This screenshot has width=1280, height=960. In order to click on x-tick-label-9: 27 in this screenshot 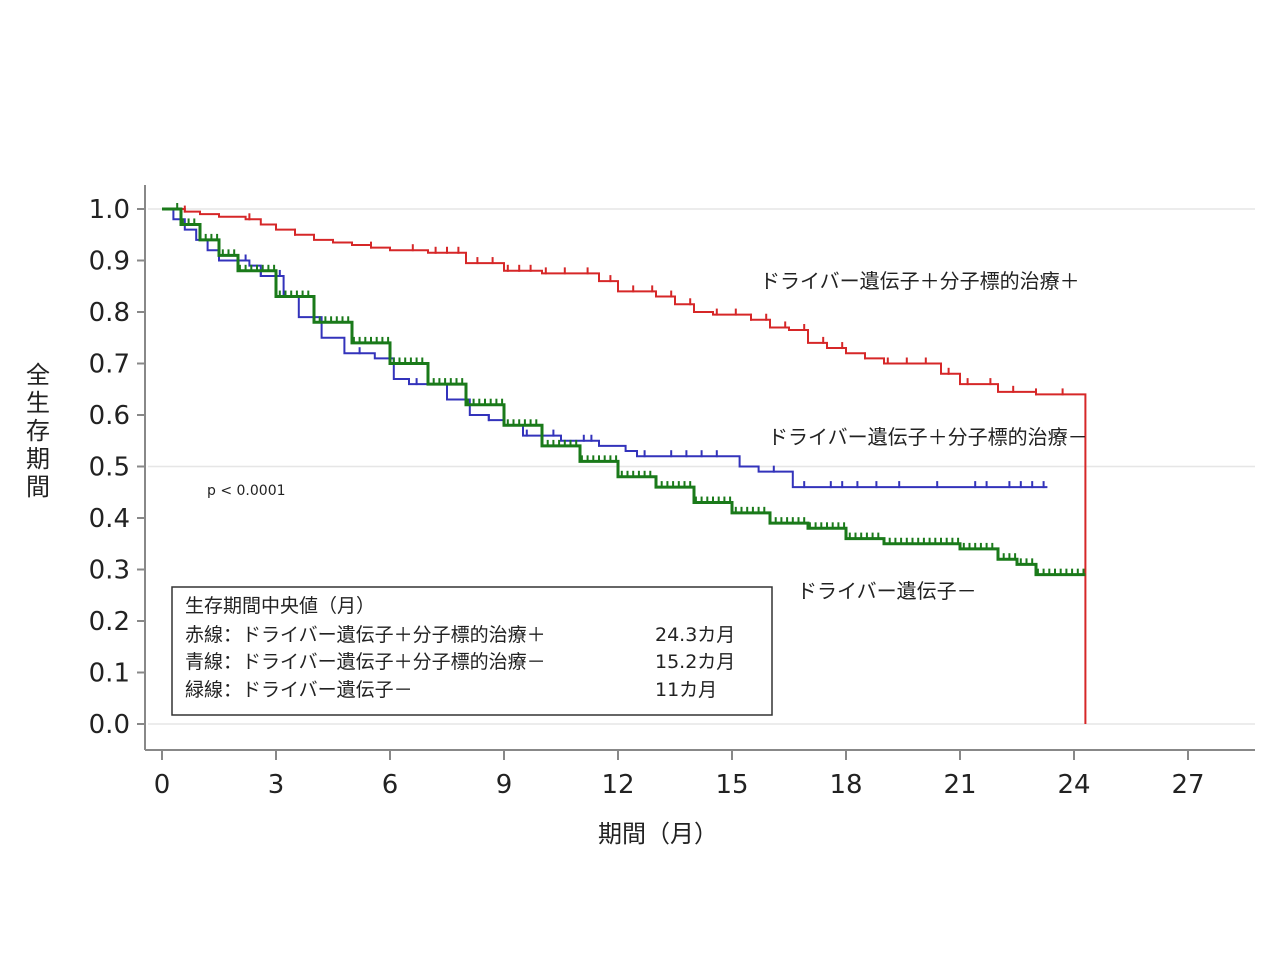, I will do `click(1187, 785)`.